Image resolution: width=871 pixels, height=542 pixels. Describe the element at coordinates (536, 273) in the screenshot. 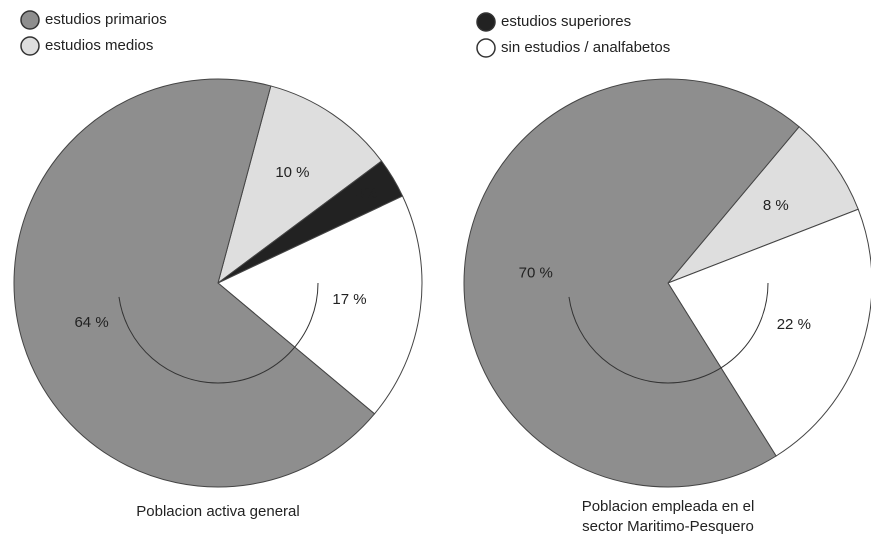

I see `value-label: 70 %` at that location.